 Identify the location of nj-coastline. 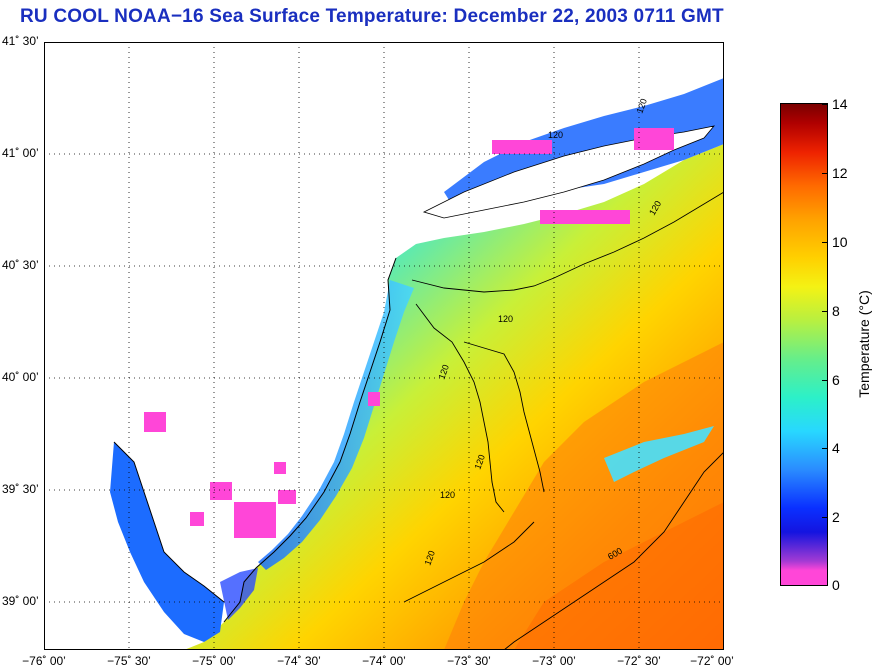
(310, 440).